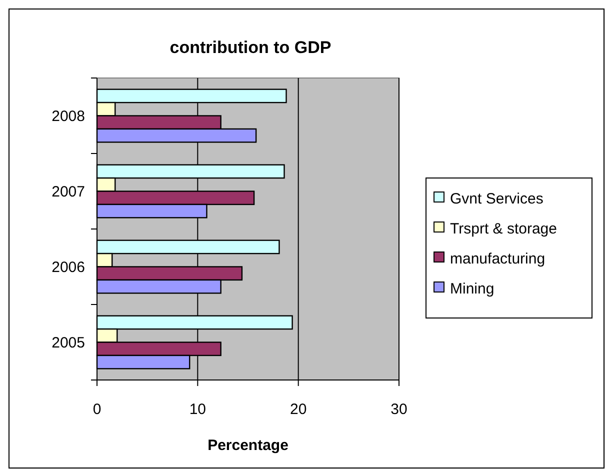 The height and width of the screenshot is (469, 605). What do you see at coordinates (503, 229) in the screenshot?
I see `legend-label: Trsprt & storage` at bounding box center [503, 229].